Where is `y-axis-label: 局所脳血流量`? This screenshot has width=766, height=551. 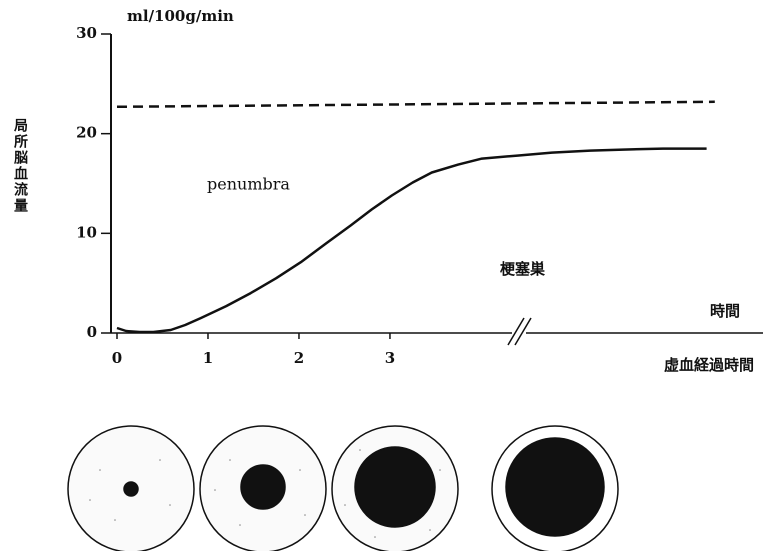
y-axis-label: 局所脳血流量 is located at coordinates (20, 166).